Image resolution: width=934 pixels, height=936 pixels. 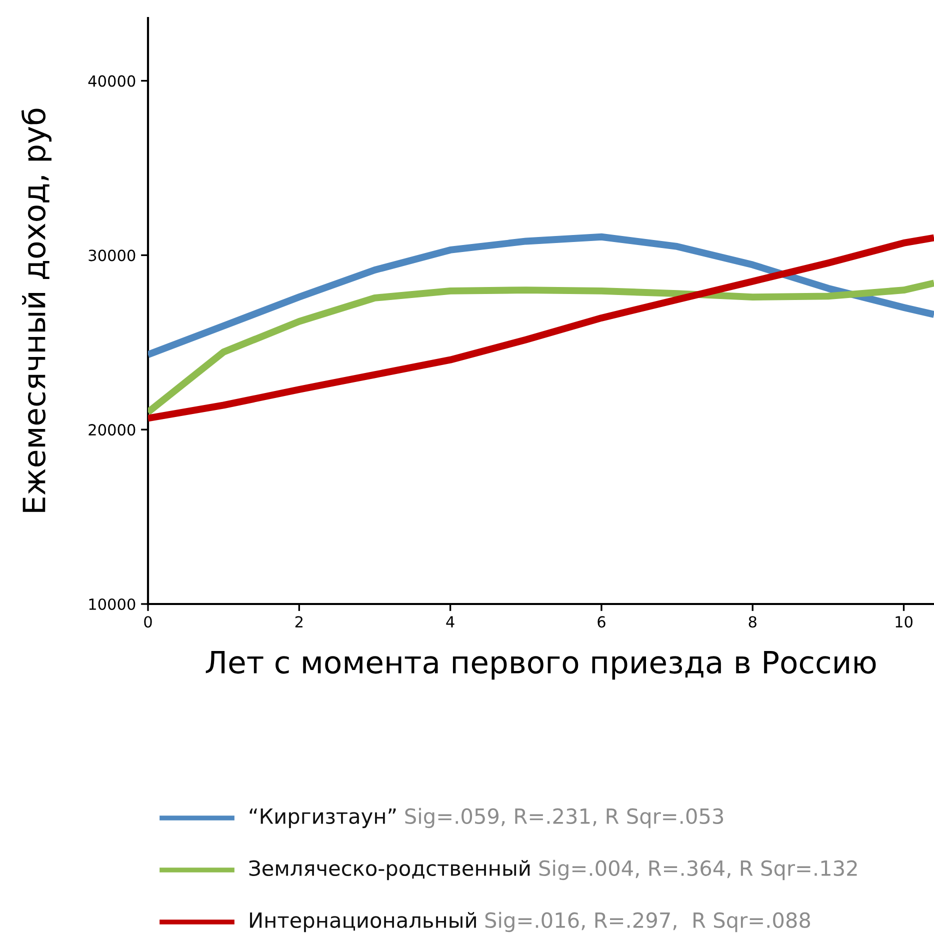 I want to click on x-tick-label: 8, so click(x=752, y=622).